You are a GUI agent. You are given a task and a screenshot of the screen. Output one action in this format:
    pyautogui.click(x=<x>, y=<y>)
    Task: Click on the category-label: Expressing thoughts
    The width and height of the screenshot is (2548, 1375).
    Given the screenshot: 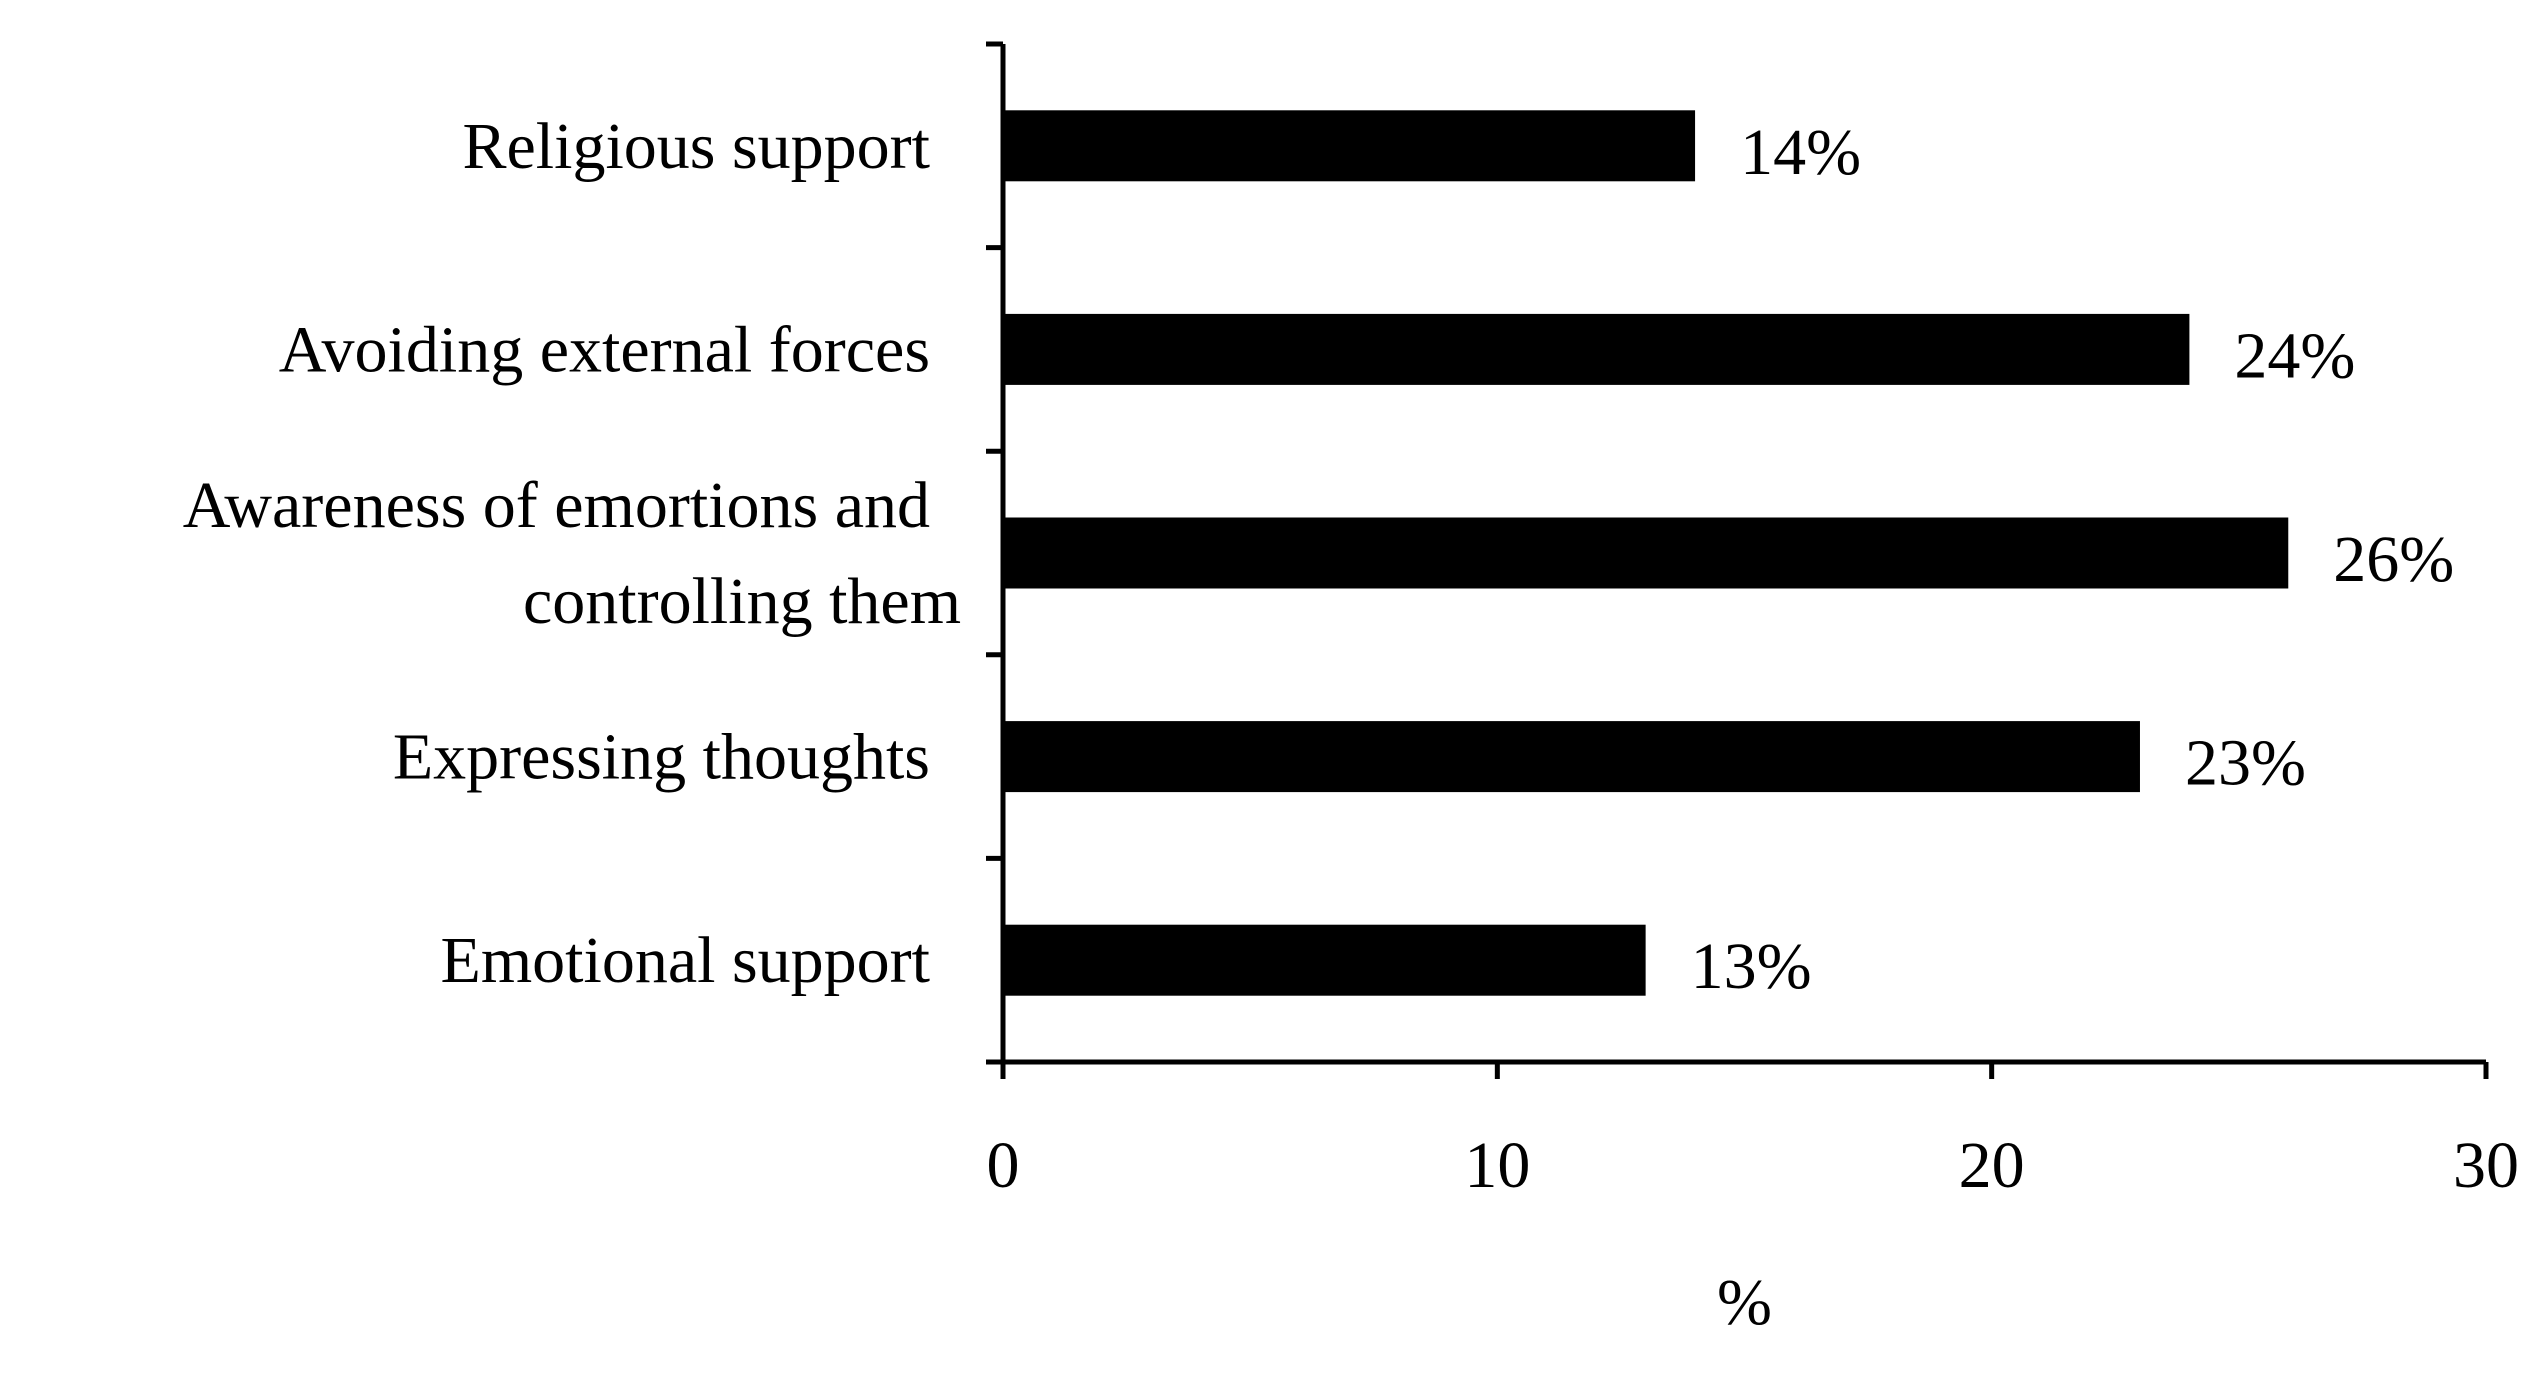 What is the action you would take?
    pyautogui.click(x=661, y=757)
    